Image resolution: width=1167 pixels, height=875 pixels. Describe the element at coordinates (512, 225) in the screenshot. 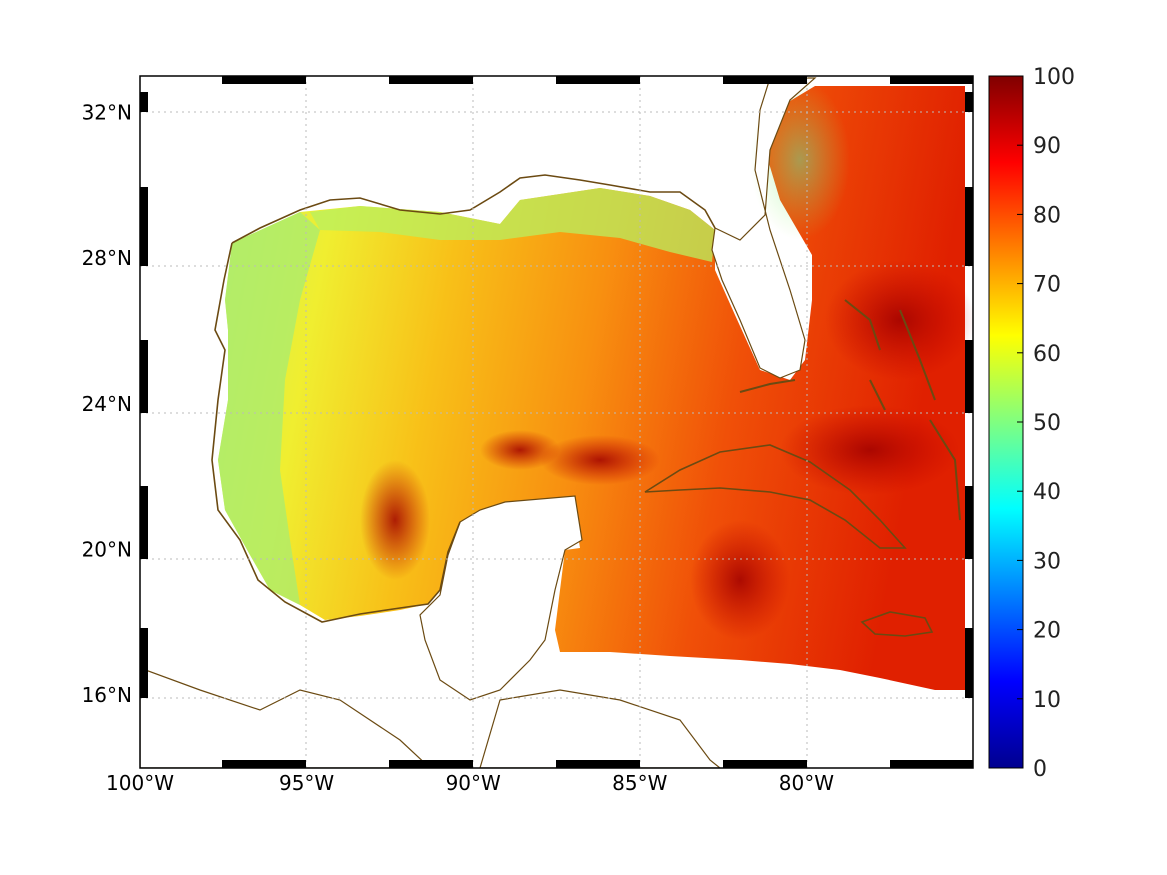

I see `northern-shelf-band` at that location.